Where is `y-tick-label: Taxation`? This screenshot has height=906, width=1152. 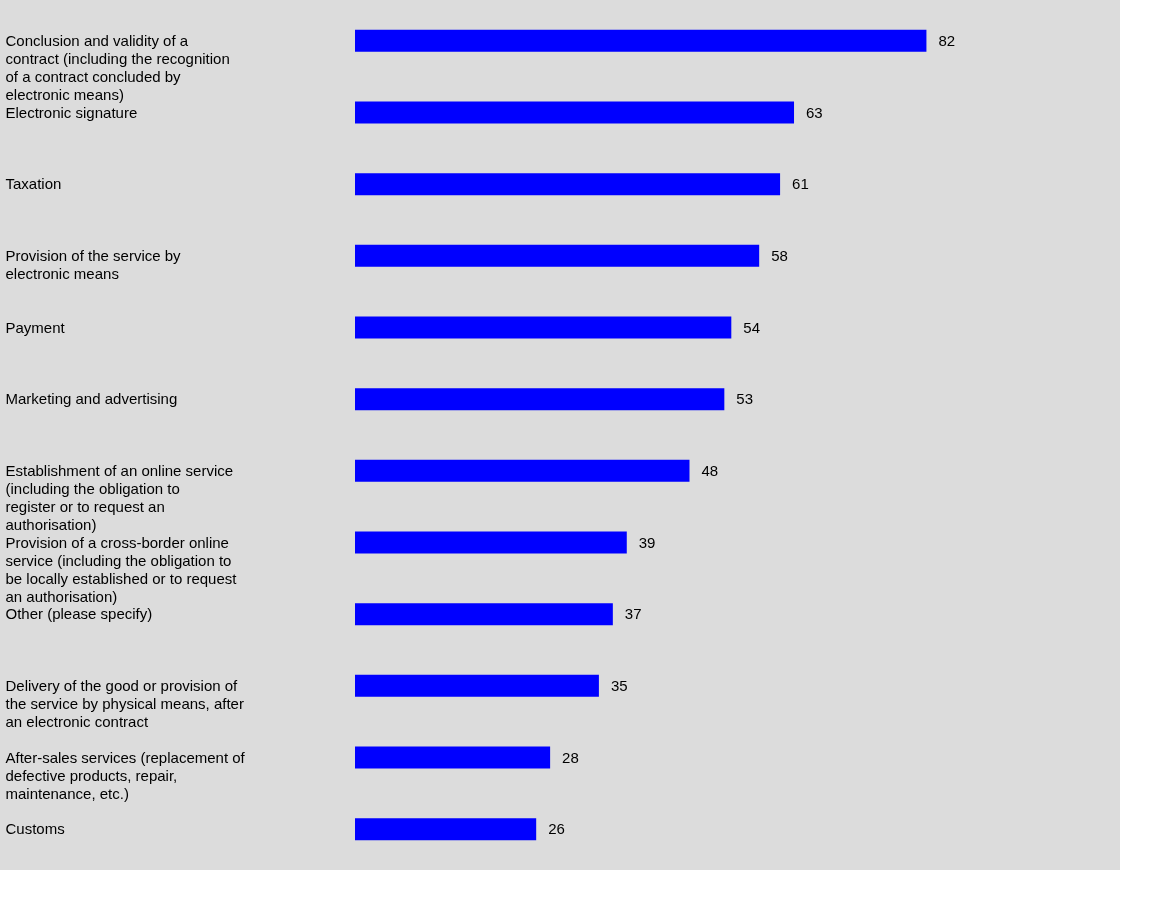 y-tick-label: Taxation is located at coordinates (33, 184).